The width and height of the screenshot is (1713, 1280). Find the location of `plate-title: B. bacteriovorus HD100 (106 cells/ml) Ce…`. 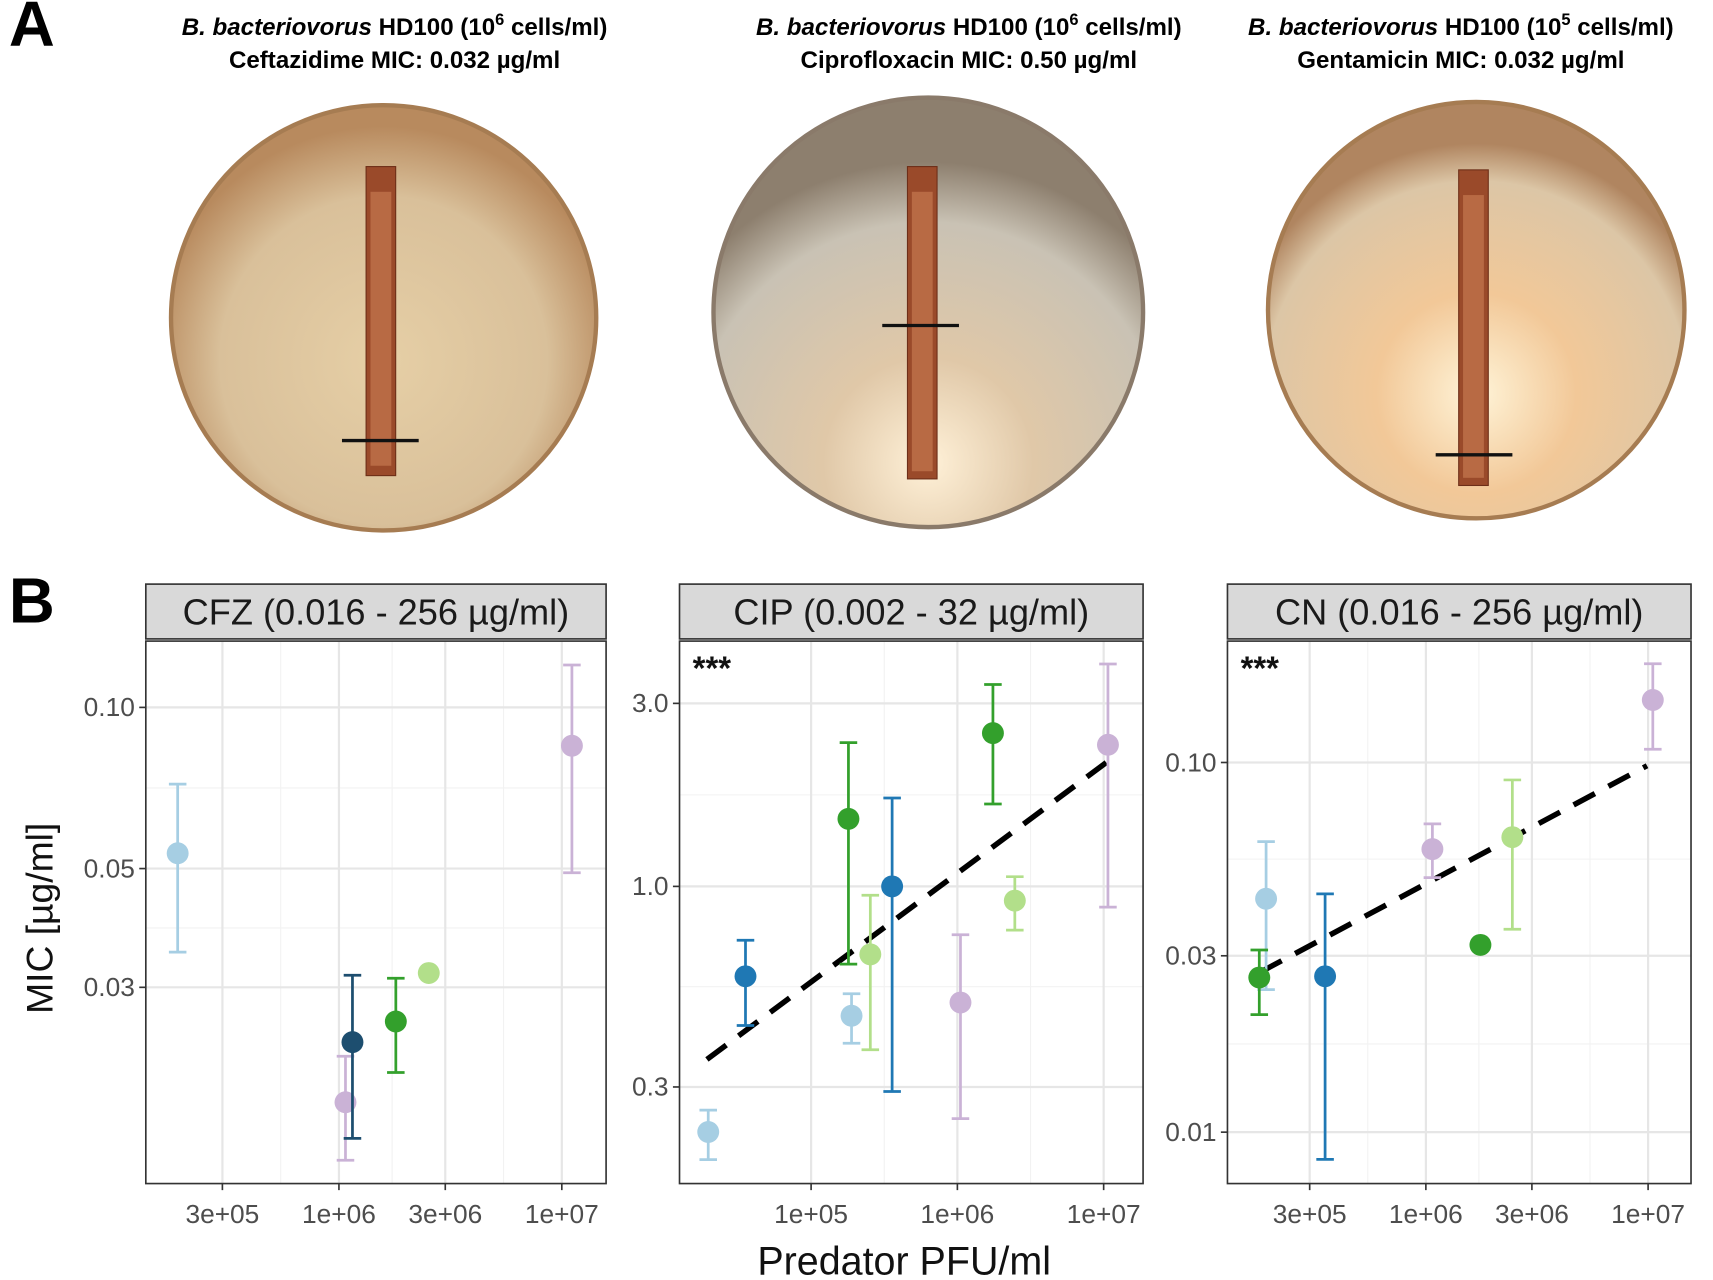

plate-title: B. bacteriovorus HD100 (106 cells/ml) Ce… is located at coordinates (928, 42).